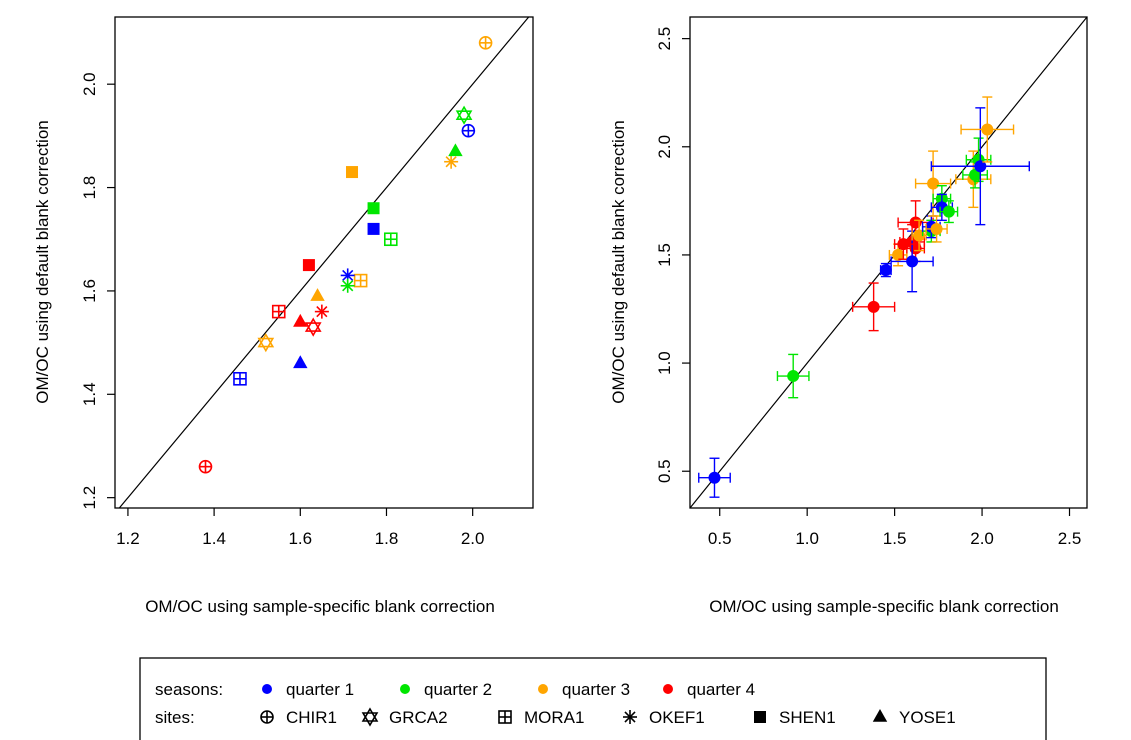 Image resolution: width=1131 pixels, height=740 pixels. Describe the element at coordinates (214, 538) in the screenshot. I see `left-x-tick-label: 1.4` at that location.